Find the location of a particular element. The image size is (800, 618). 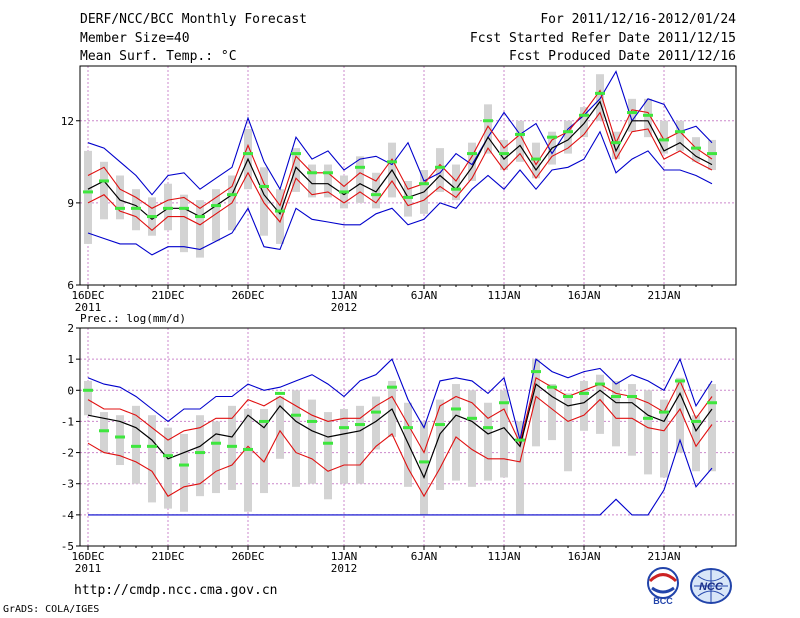

series-line-mean is located at coordinates (400, 431).